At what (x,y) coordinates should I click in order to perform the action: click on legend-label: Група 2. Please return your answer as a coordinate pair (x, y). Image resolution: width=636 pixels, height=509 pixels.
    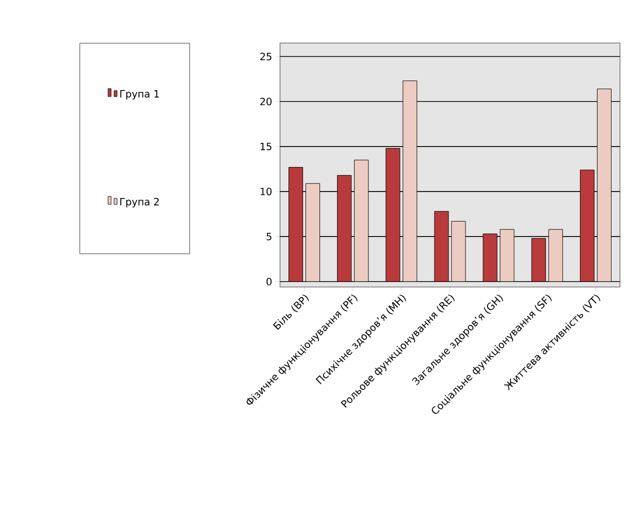
    Looking at the image, I should click on (139, 203).